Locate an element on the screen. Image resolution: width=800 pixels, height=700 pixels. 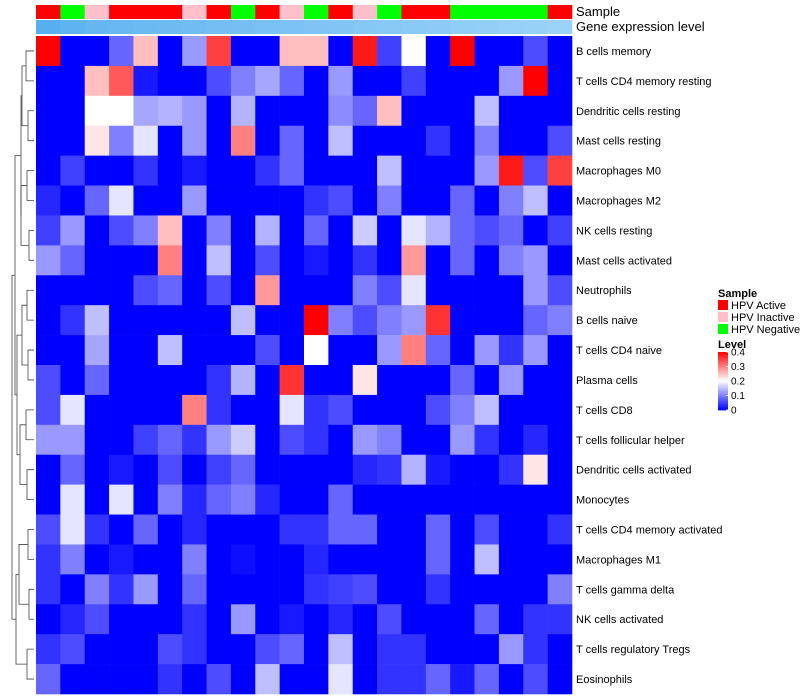
row-label: T cells CD8 is located at coordinates (604, 411).